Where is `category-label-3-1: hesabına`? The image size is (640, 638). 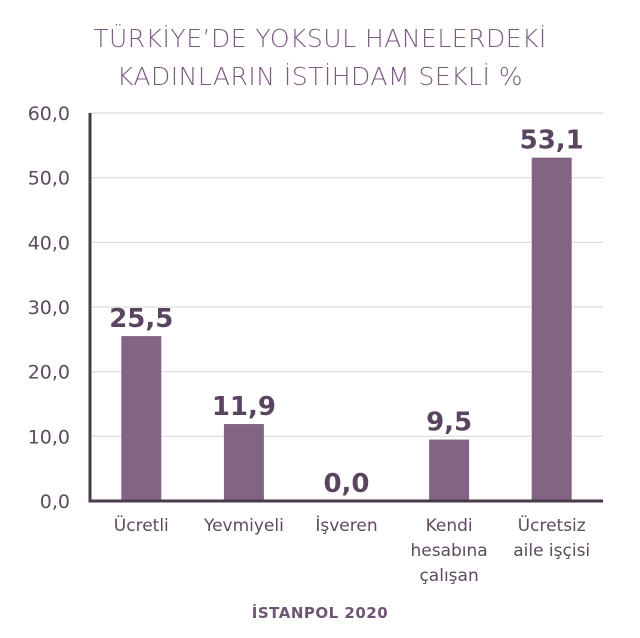 category-label-3-1: hesabına is located at coordinates (448, 551).